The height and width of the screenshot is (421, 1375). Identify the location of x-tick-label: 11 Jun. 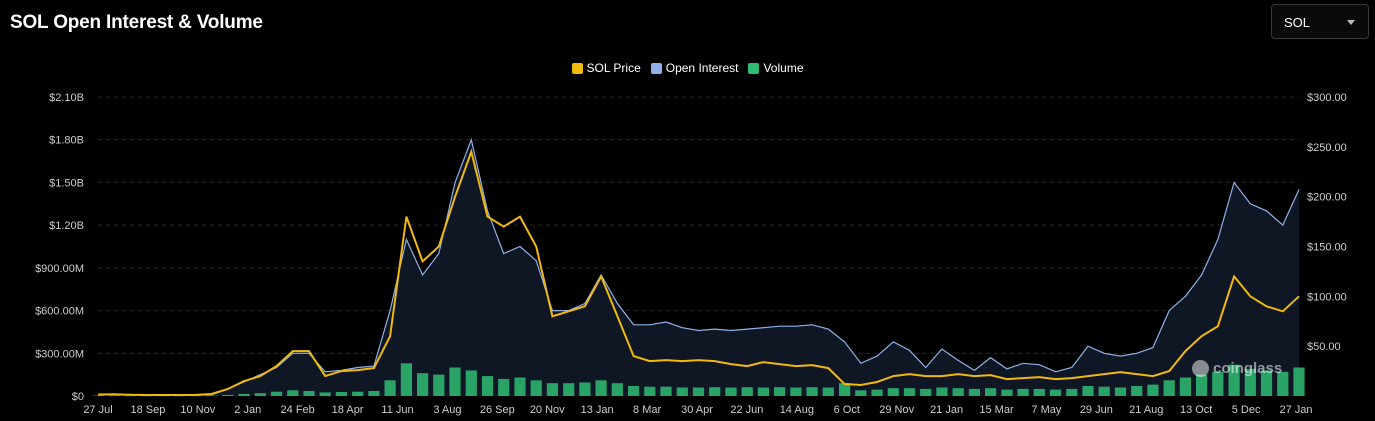
(397, 410).